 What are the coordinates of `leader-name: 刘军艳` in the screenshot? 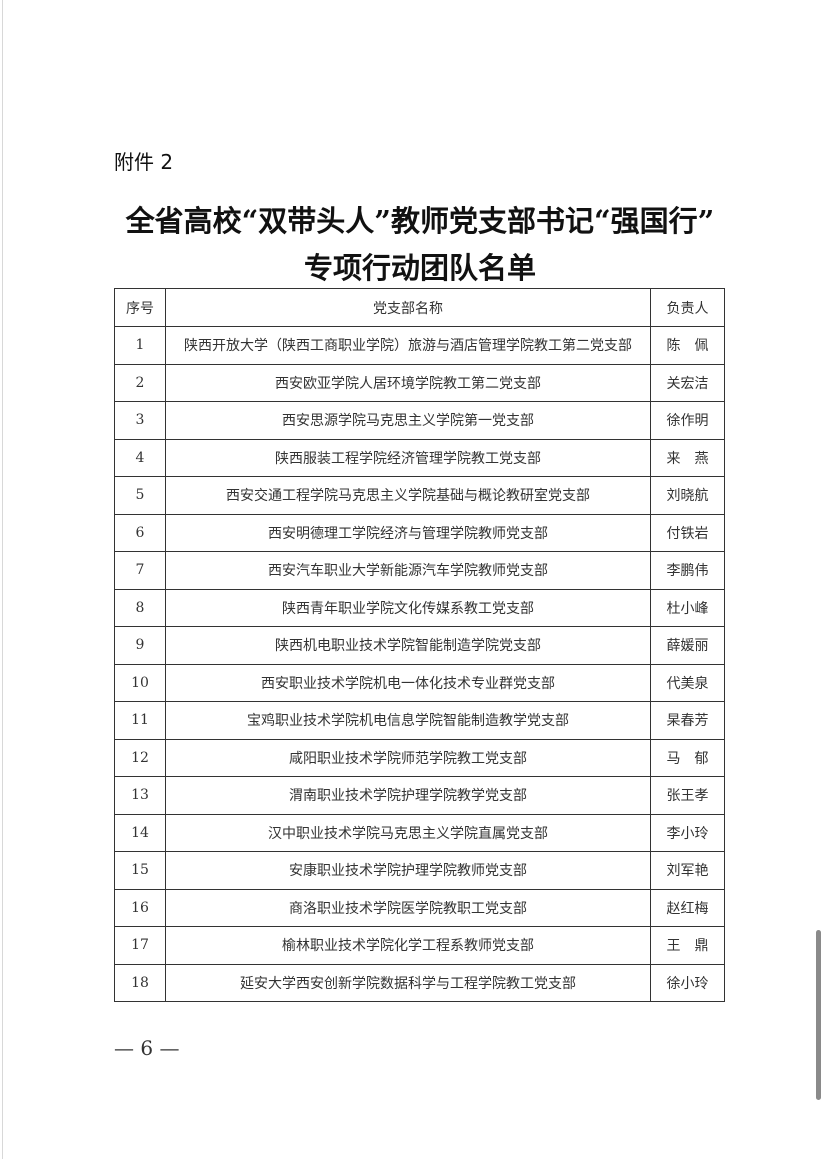 It's located at (687, 870).